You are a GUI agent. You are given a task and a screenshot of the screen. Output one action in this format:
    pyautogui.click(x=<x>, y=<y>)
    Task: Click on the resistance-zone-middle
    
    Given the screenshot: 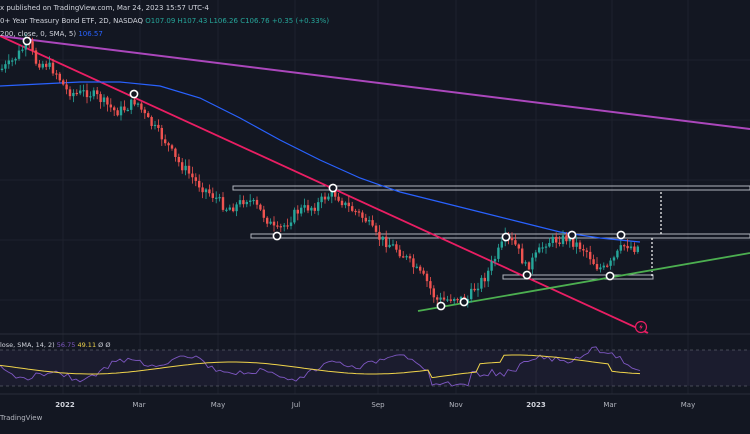 What is the action you would take?
    pyautogui.click(x=500, y=236)
    